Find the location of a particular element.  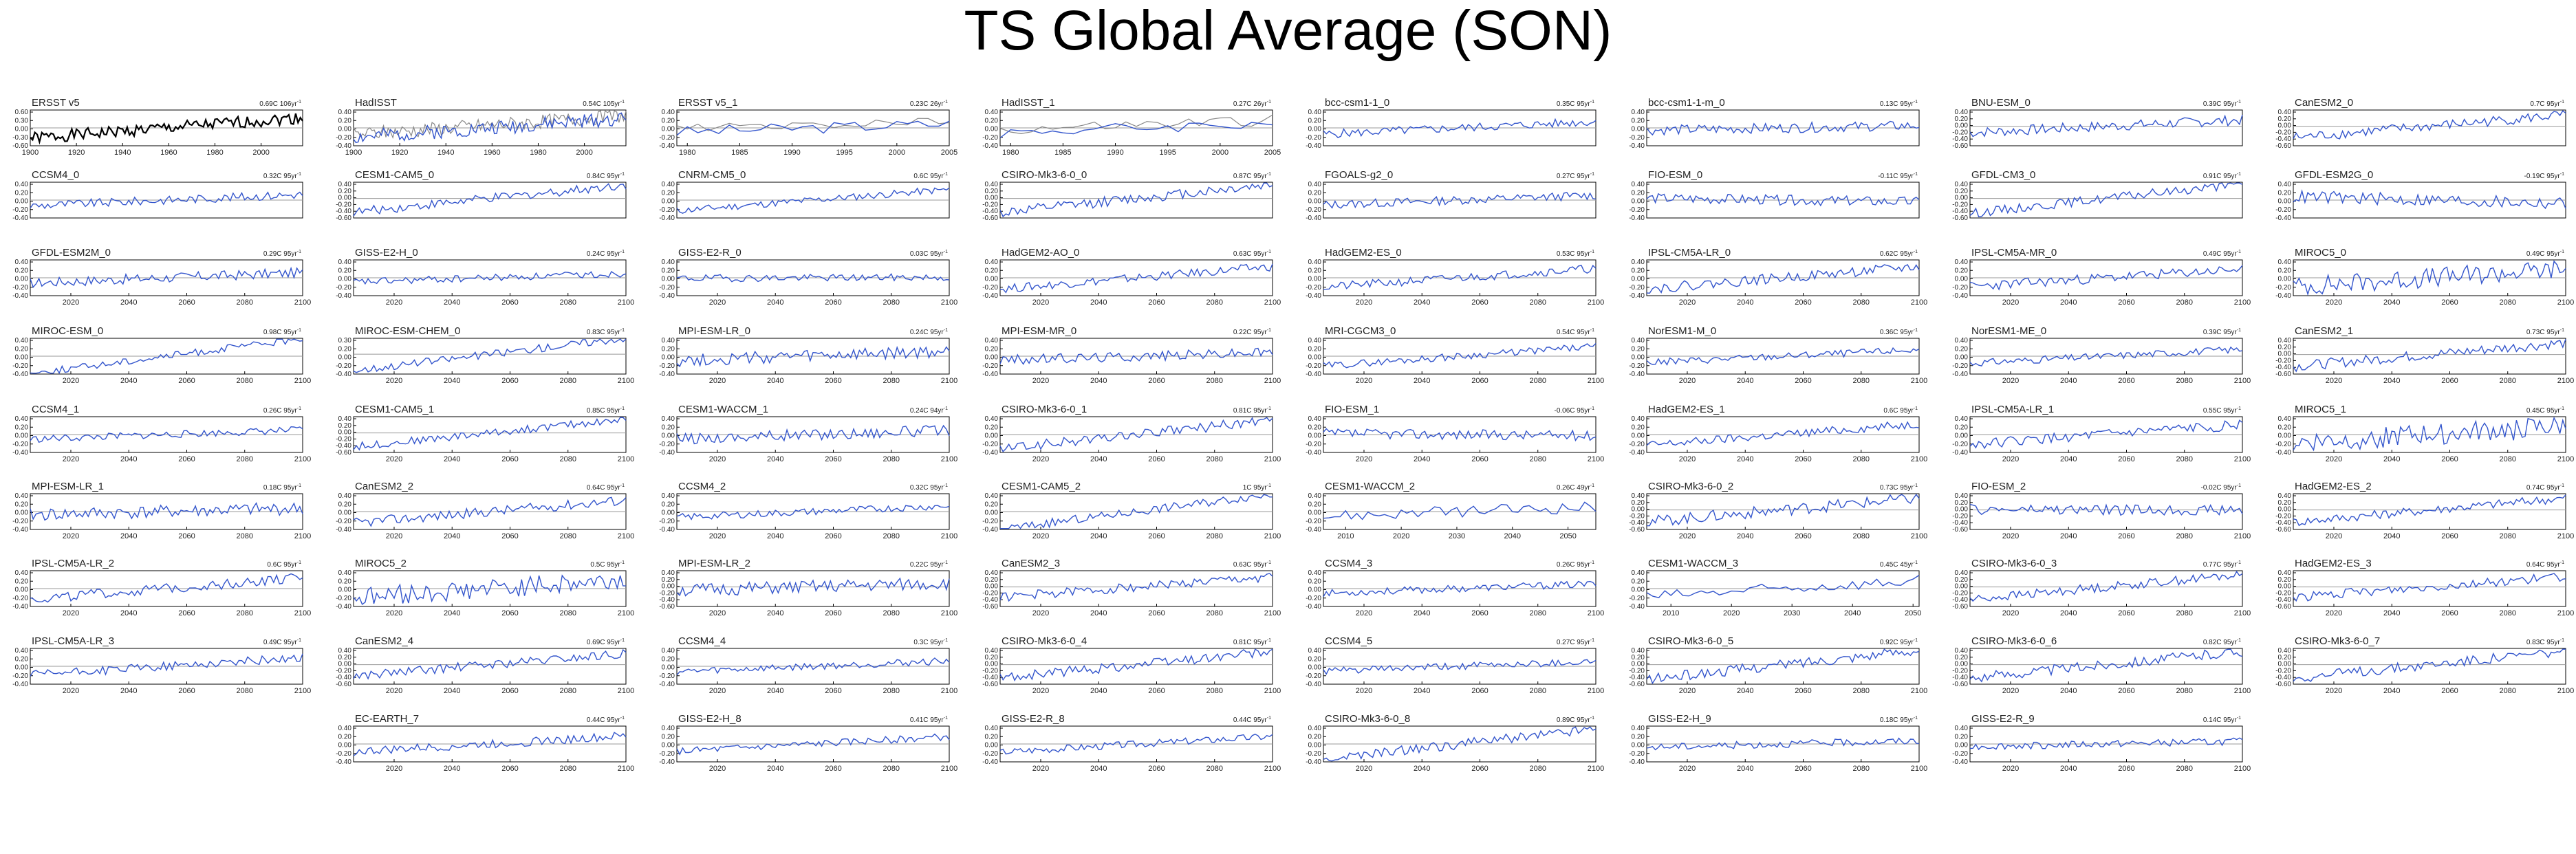

panel-name: CSIRO-Mk3-6-0_4 is located at coordinates (1044, 641).